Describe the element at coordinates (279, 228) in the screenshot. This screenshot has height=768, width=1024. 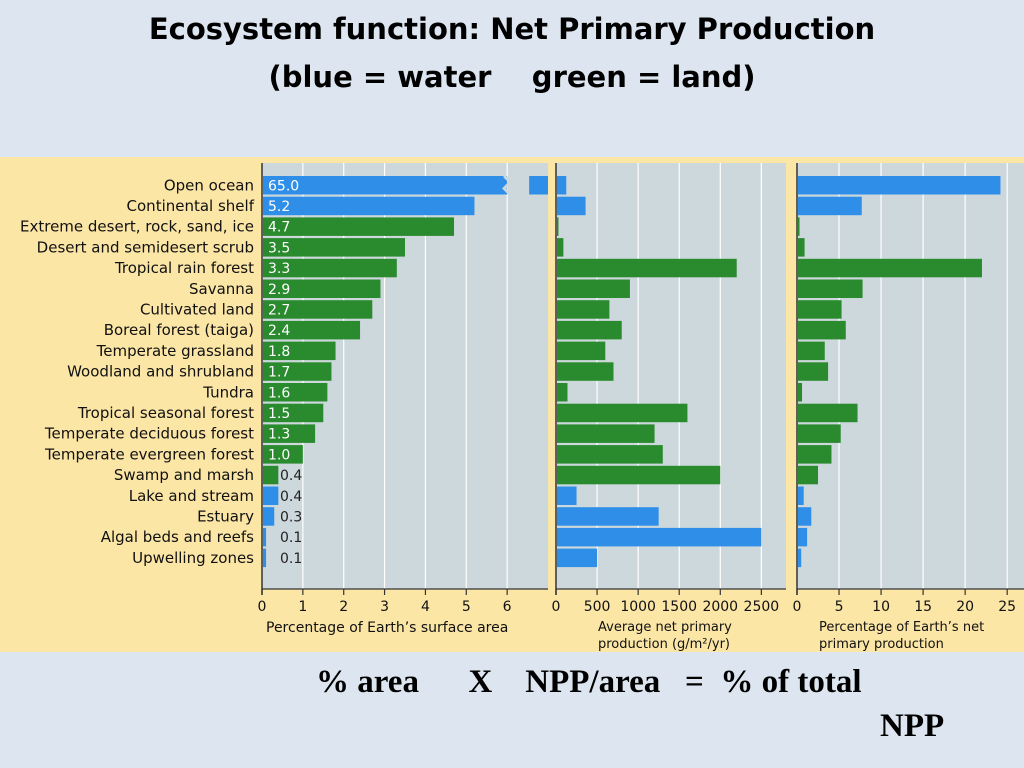
I see `data-label-area-2: 4.7` at that location.